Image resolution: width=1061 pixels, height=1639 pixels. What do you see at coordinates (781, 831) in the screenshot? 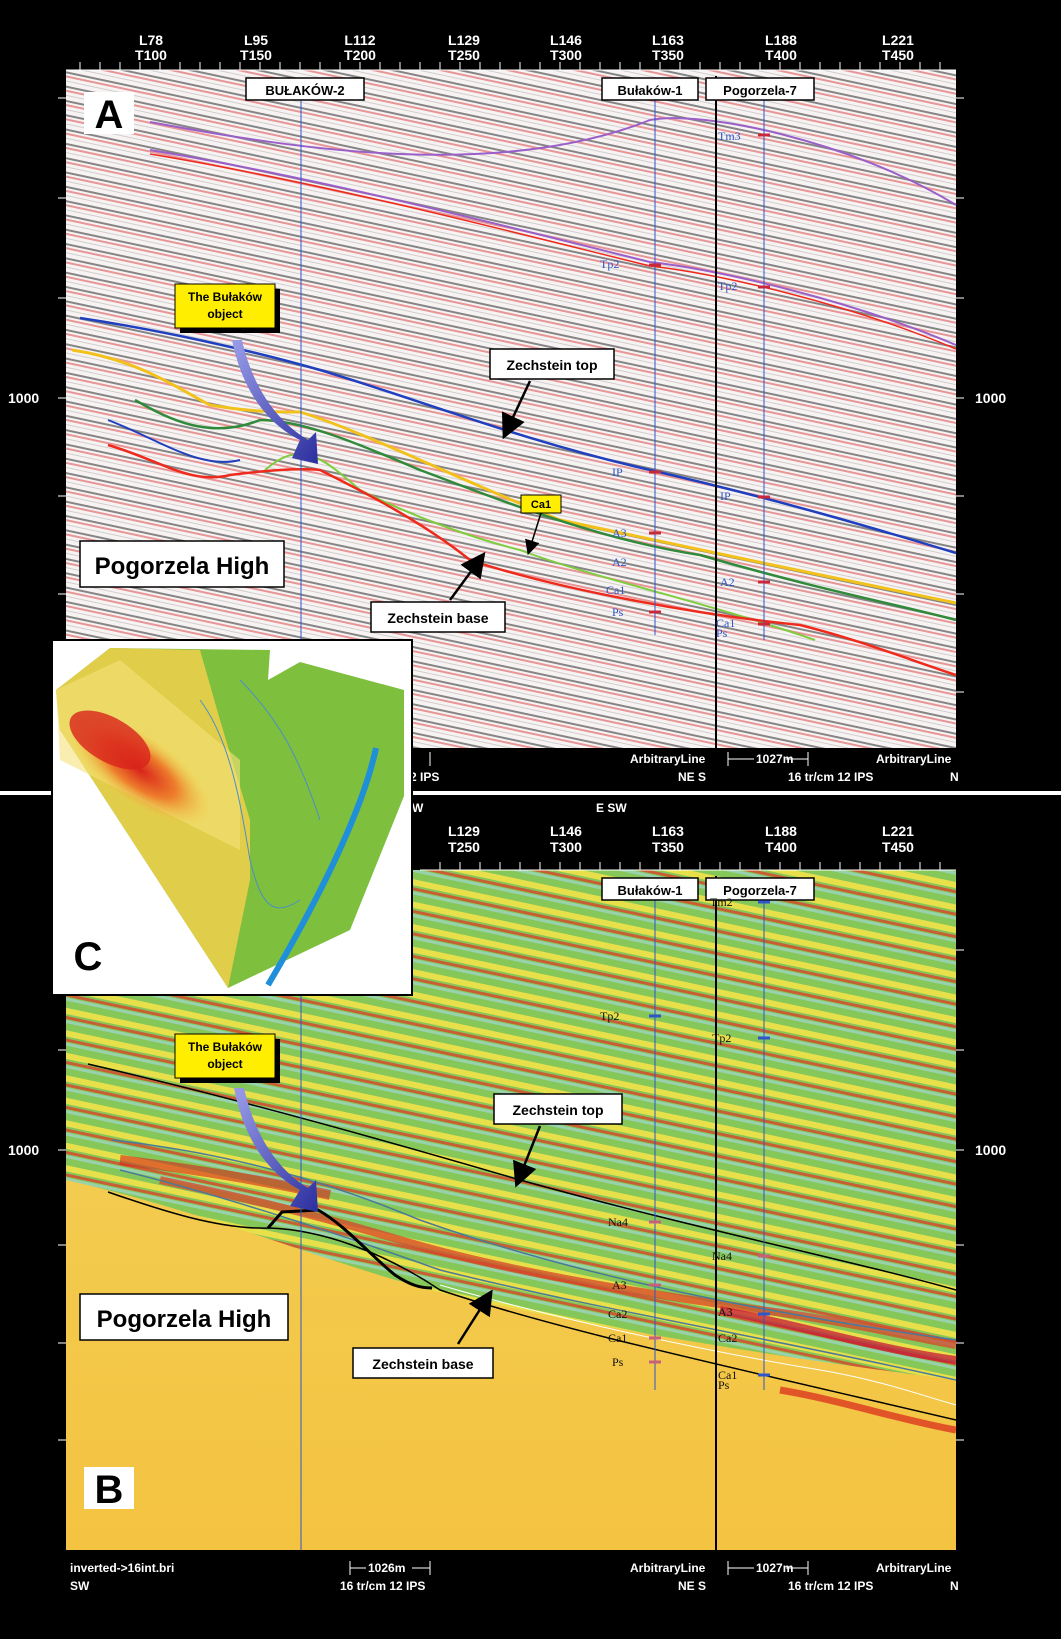
I see `trace-line-label: L188` at bounding box center [781, 831].